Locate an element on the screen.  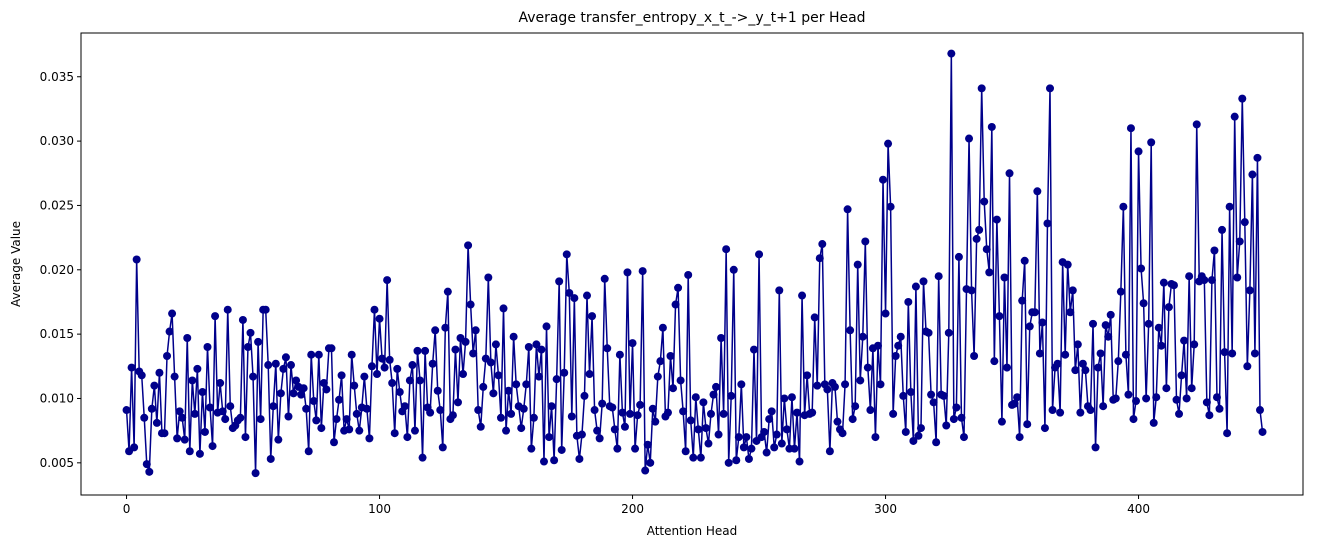
y-tick-label: 0.025 is located at coordinates (57, 205).